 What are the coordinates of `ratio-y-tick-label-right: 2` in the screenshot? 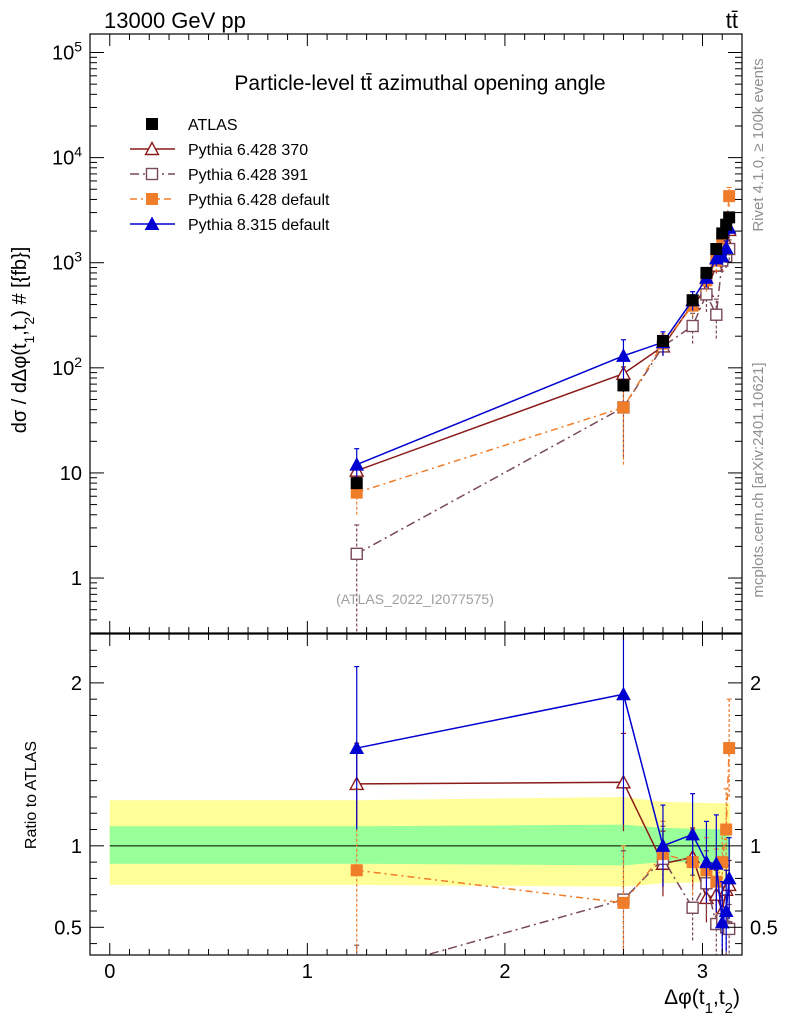 It's located at (755, 684).